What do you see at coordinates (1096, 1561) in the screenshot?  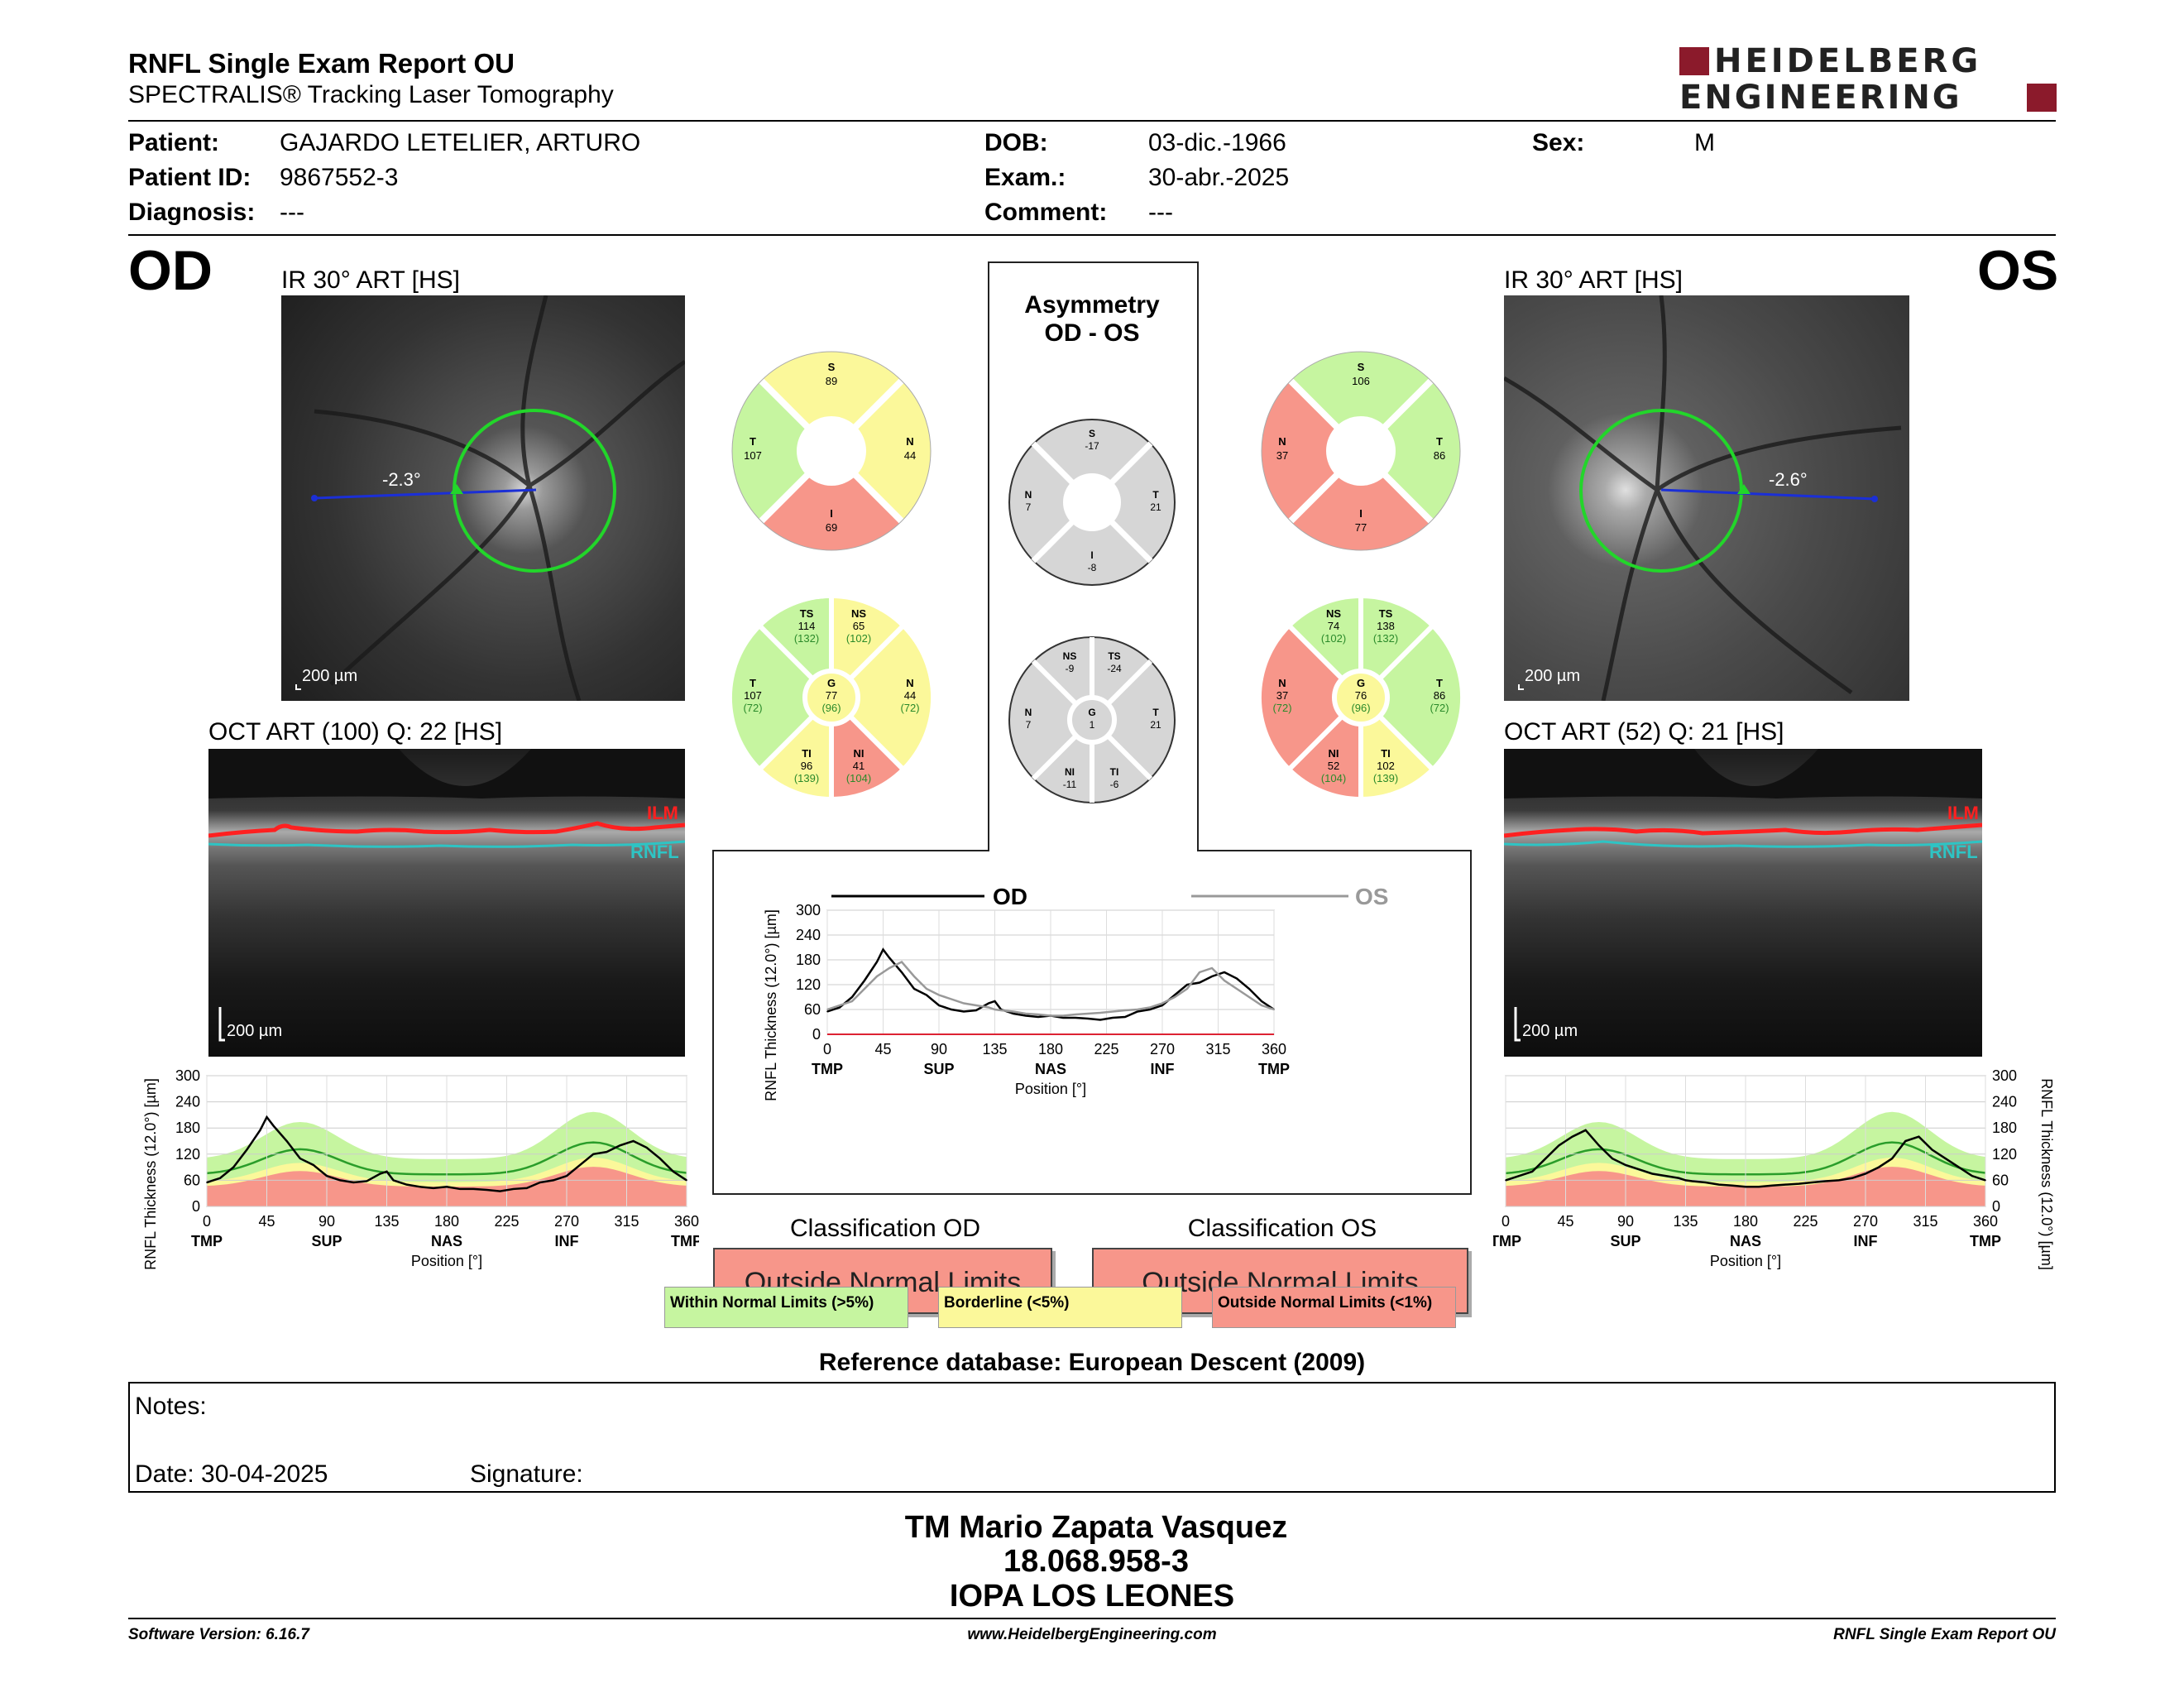 I see `signer-rut: 18.068.958-3` at bounding box center [1096, 1561].